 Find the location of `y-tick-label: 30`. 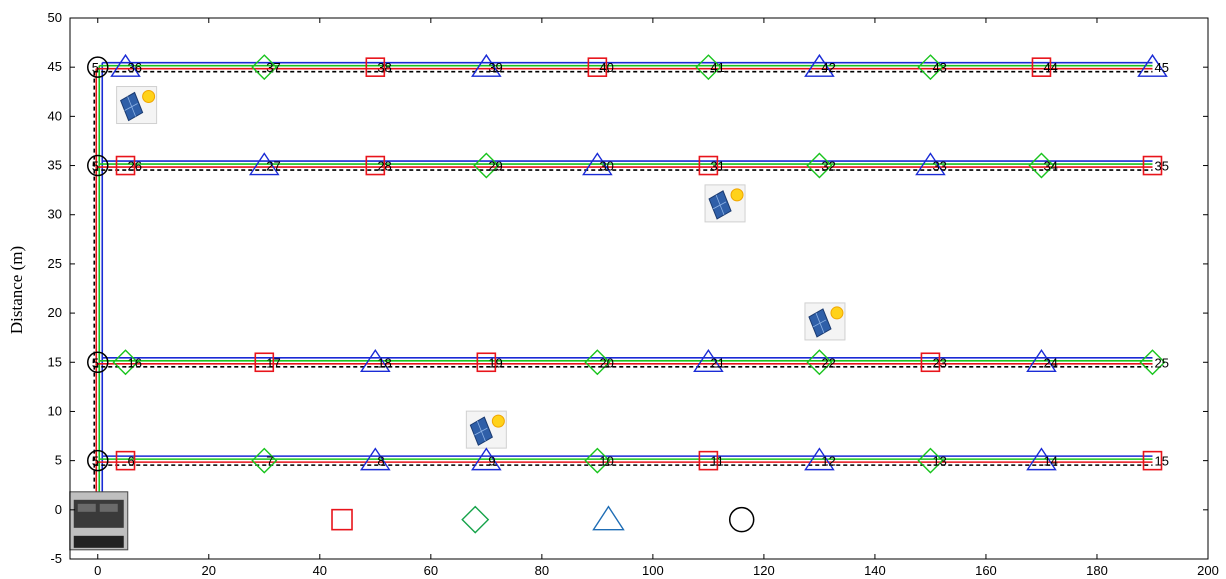

y-tick-label: 30 is located at coordinates (55, 214).